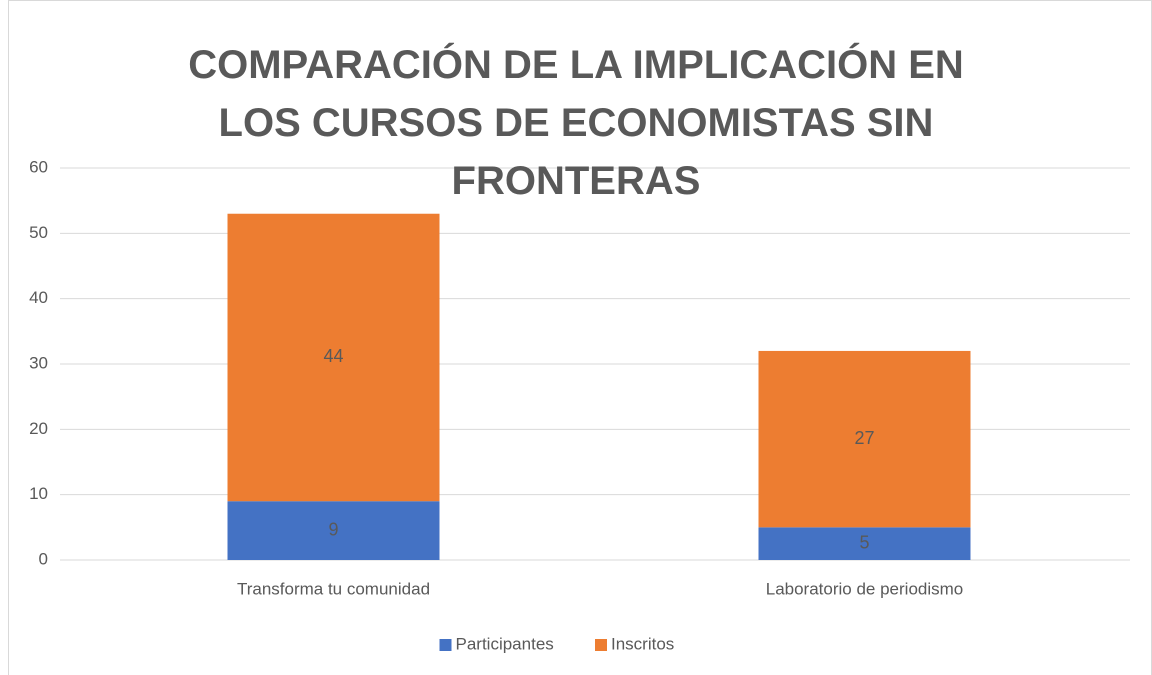  I want to click on data-label: 44, so click(333, 356).